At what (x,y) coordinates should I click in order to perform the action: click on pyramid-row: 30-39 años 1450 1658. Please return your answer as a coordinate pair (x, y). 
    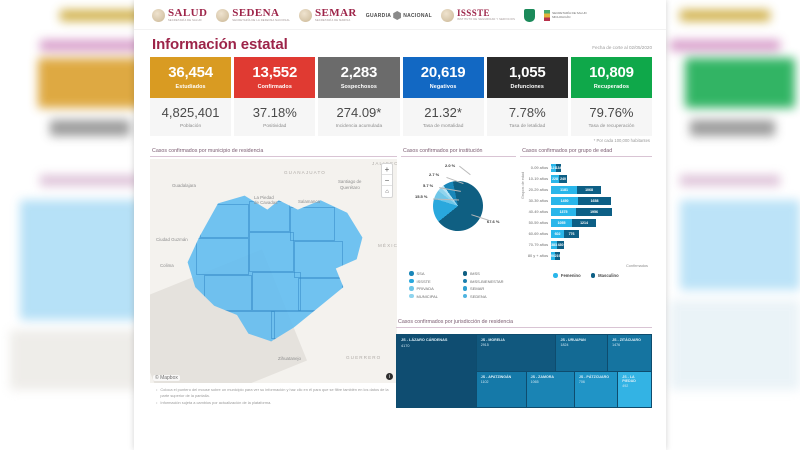
    Looking at the image, I should click on (586, 200).